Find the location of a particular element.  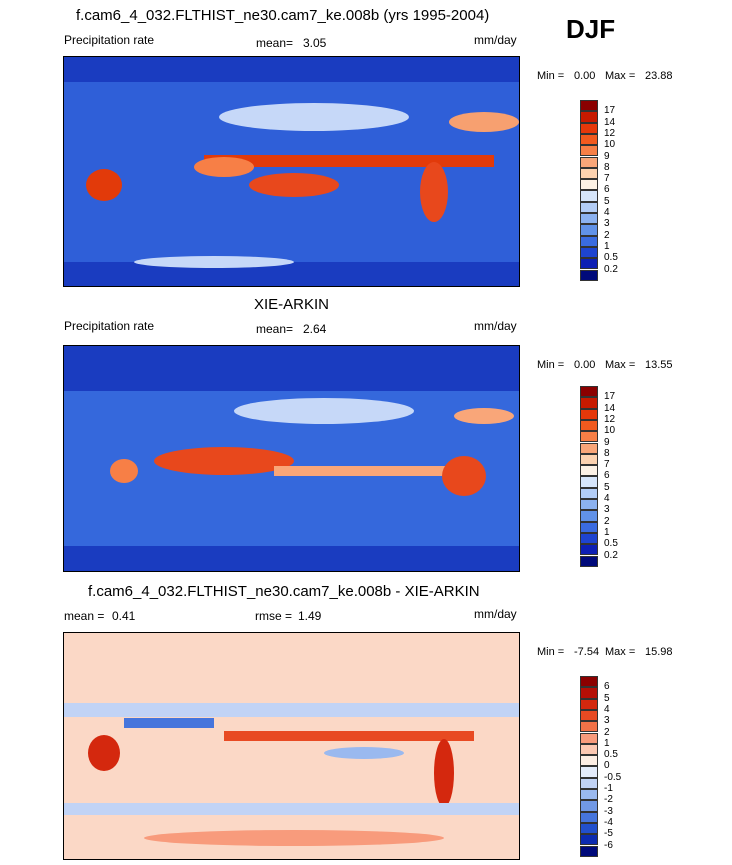

panel-1-variable-label: Precipitation rate is located at coordinates (109, 40).